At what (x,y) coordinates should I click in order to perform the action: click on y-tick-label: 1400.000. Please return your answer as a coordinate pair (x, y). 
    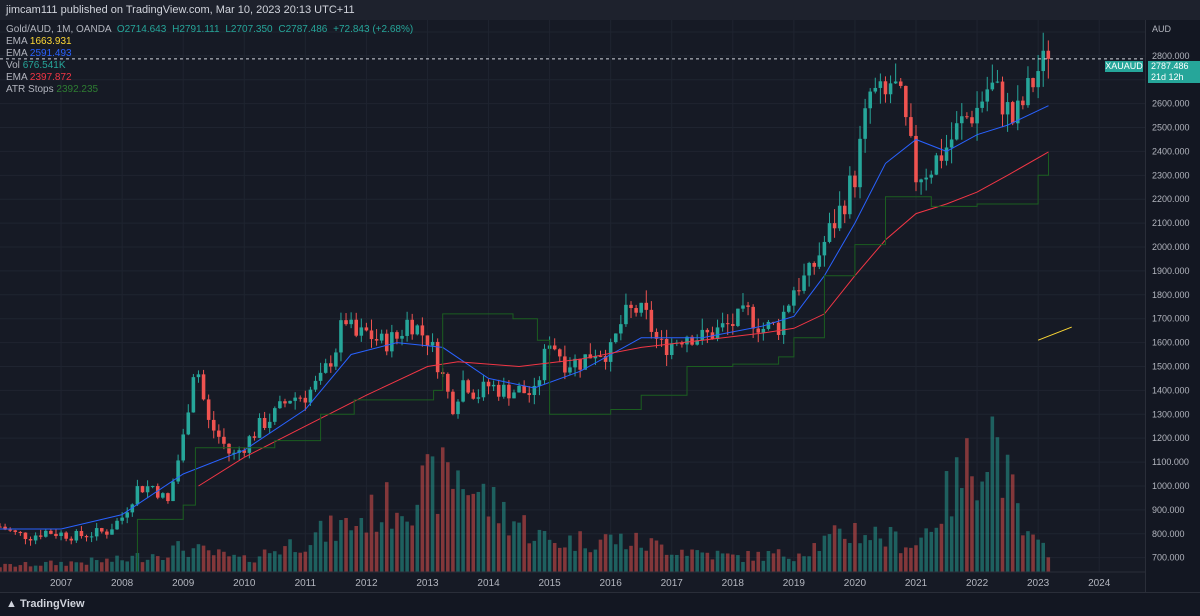
    Looking at the image, I should click on (1171, 390).